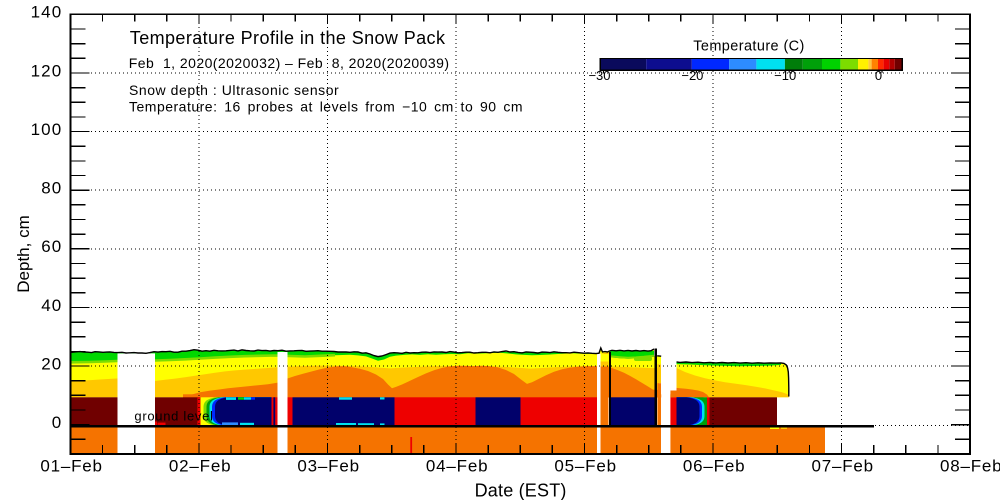 The image size is (1000, 500). Describe the element at coordinates (970, 465) in the screenshot. I see `svg-text: 08–Feb` at that location.